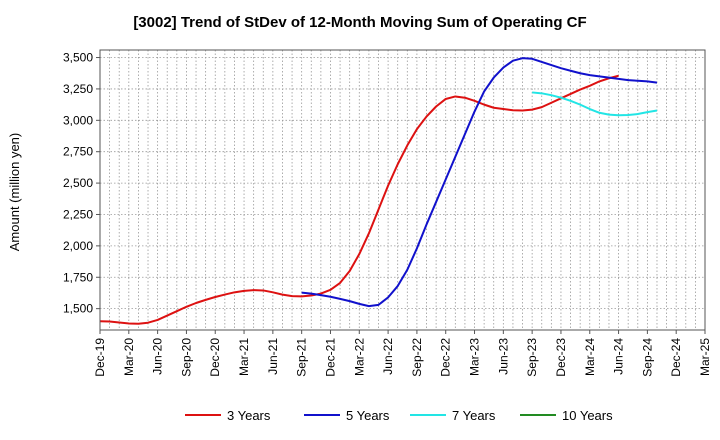 Image resolution: width=720 pixels, height=440 pixels. Describe the element at coordinates (78, 58) in the screenshot. I see `y-tick-label: 3,500` at that location.